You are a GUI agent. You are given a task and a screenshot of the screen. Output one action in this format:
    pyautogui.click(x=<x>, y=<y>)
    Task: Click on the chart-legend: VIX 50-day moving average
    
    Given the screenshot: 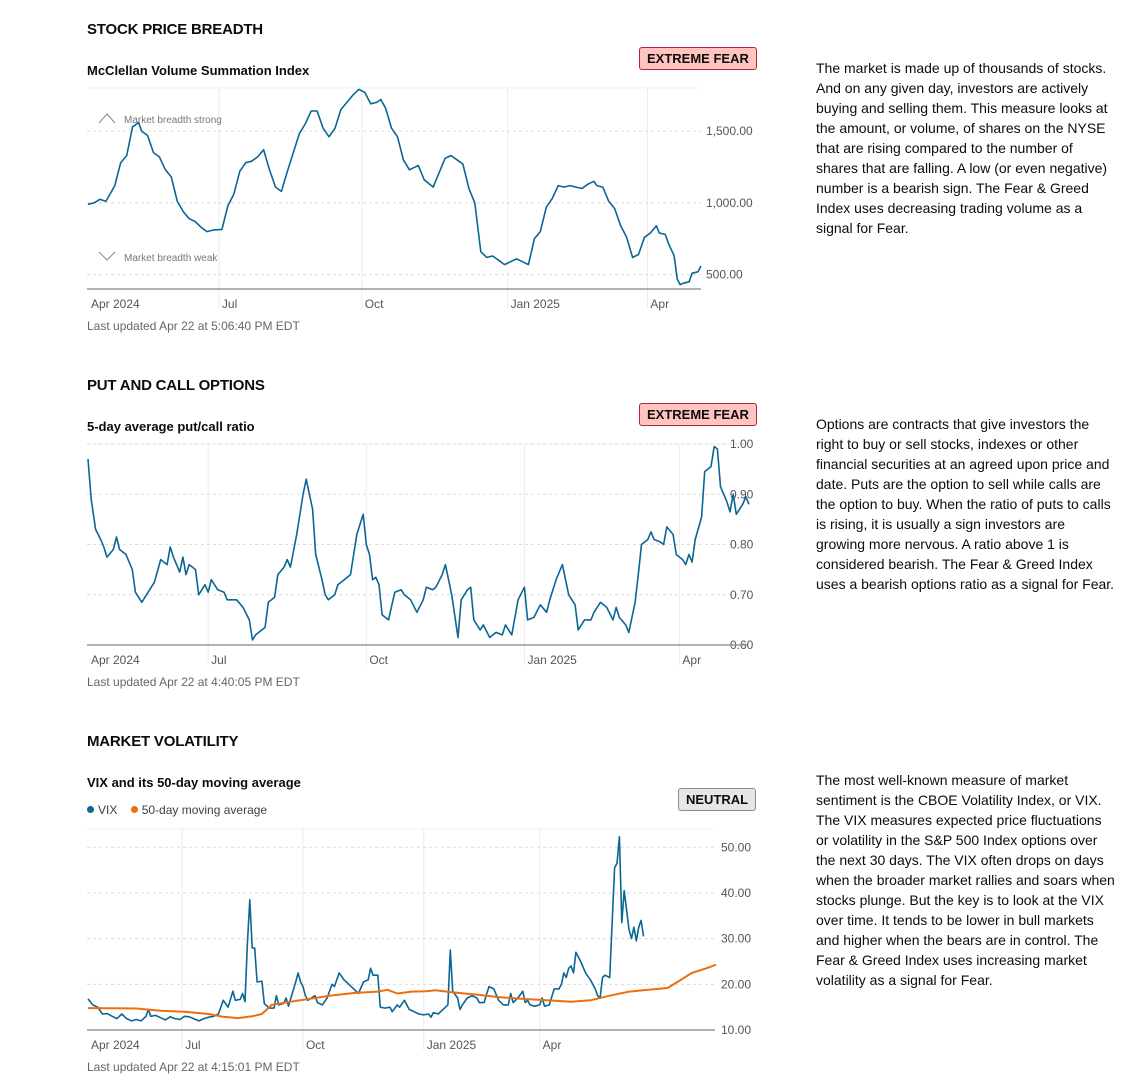 What is the action you would take?
    pyautogui.click(x=182, y=810)
    